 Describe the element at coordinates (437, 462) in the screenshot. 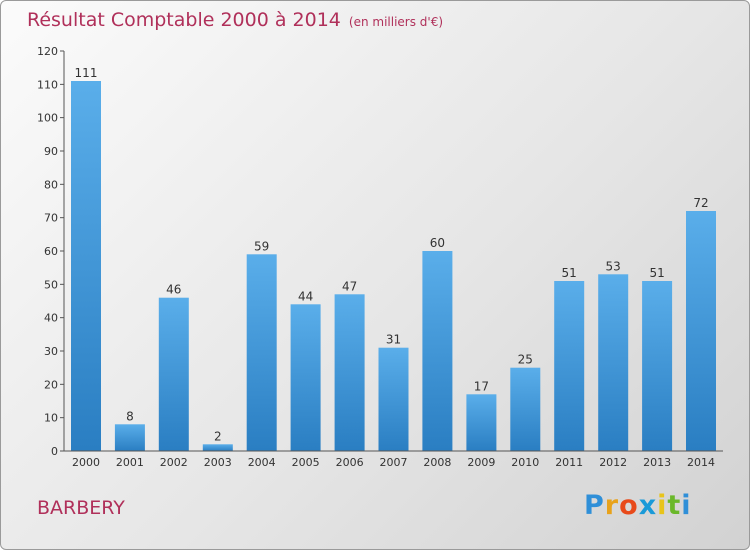

I see `x-tick-2008: 2008` at that location.